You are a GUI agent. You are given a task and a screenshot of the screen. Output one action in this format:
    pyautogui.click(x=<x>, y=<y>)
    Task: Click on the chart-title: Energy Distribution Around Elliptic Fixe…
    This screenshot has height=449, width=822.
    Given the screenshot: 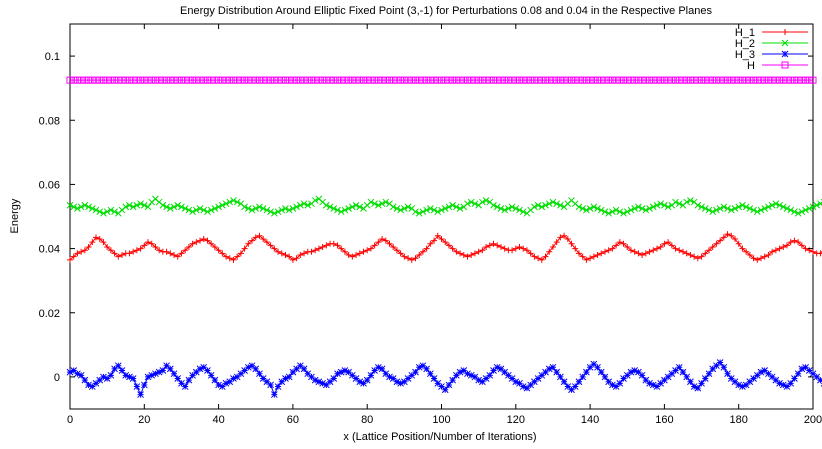 What is the action you would take?
    pyautogui.click(x=446, y=11)
    